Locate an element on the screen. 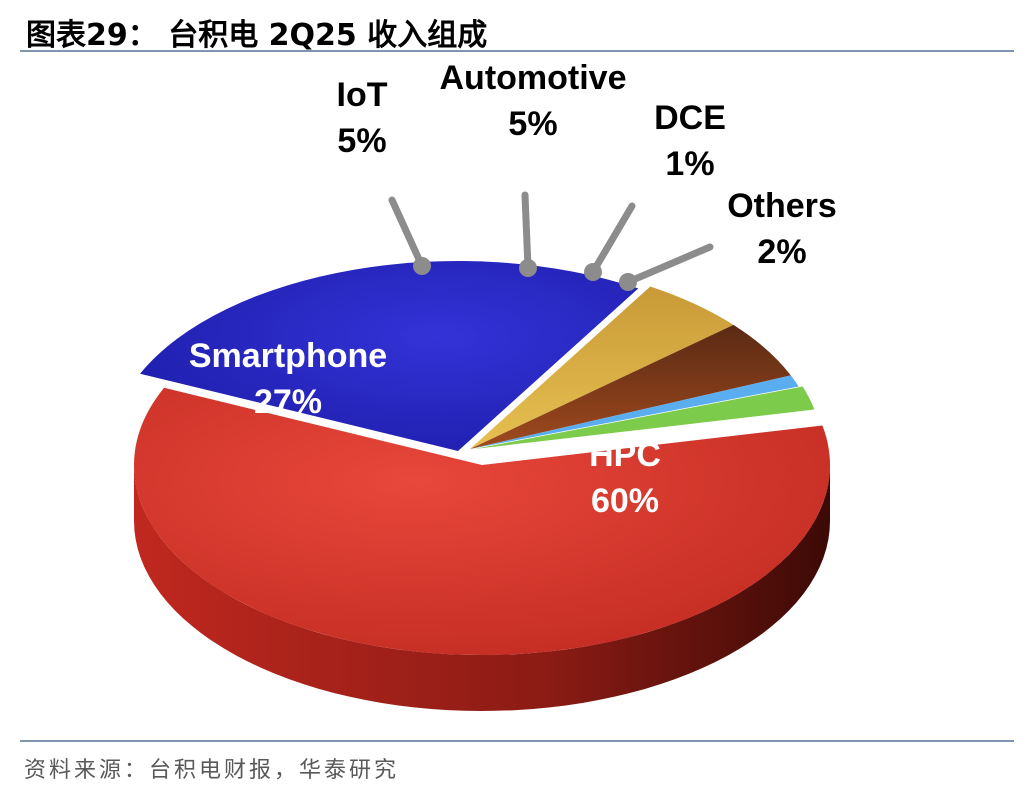  top-divider is located at coordinates (517, 51).